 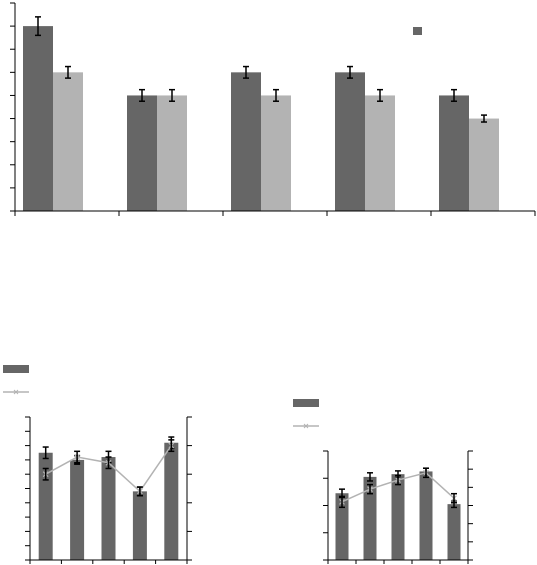 I want to click on br-legend-bar-swatch, so click(x=306, y=403).